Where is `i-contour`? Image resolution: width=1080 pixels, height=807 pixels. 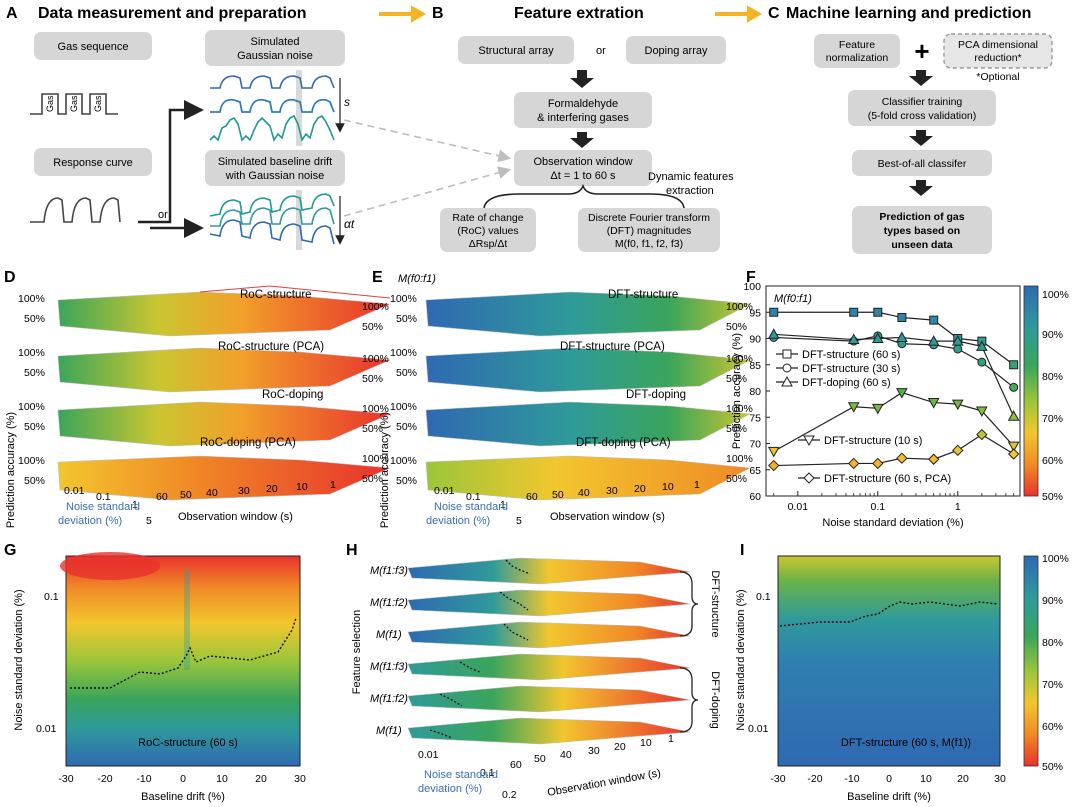 i-contour is located at coordinates (889, 614).